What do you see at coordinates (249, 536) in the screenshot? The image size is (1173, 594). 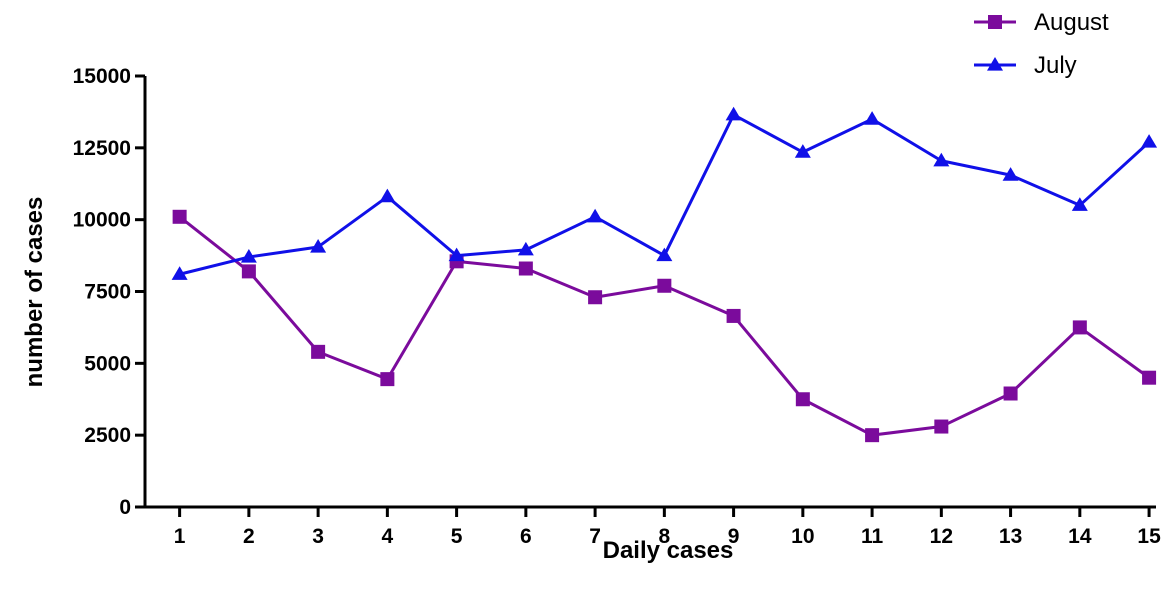 I see `x-tick-label: 2` at bounding box center [249, 536].